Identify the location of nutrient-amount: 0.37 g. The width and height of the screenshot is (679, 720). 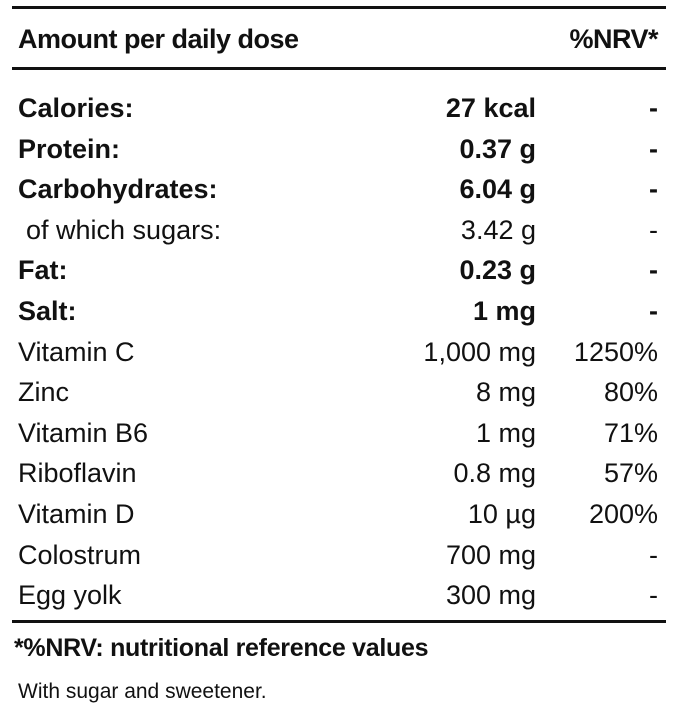
(497, 148).